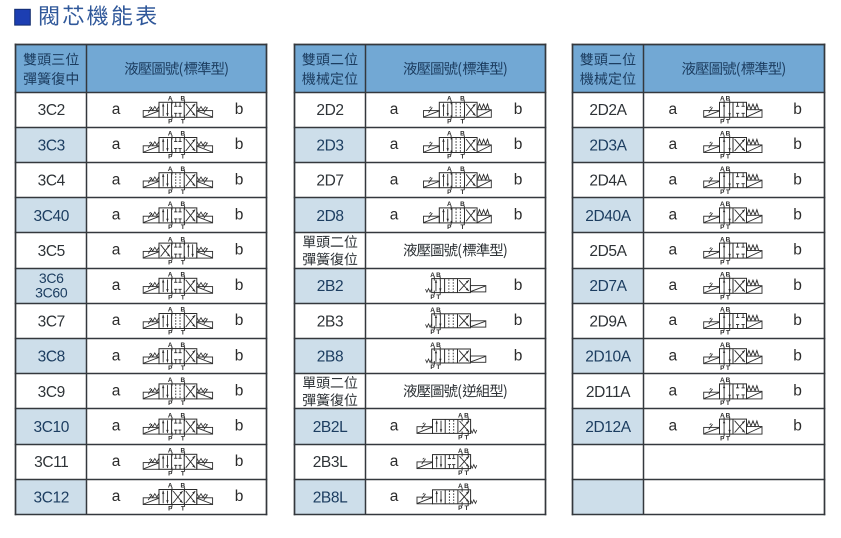 This screenshot has height=538, width=841. I want to click on svg-text: 2D2, so click(329, 110).